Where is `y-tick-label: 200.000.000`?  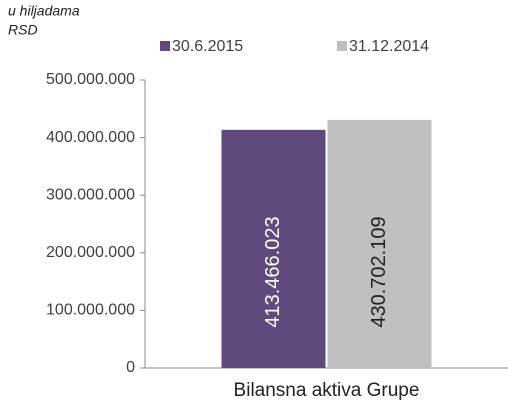 y-tick-label: 200.000.000 is located at coordinates (90, 252).